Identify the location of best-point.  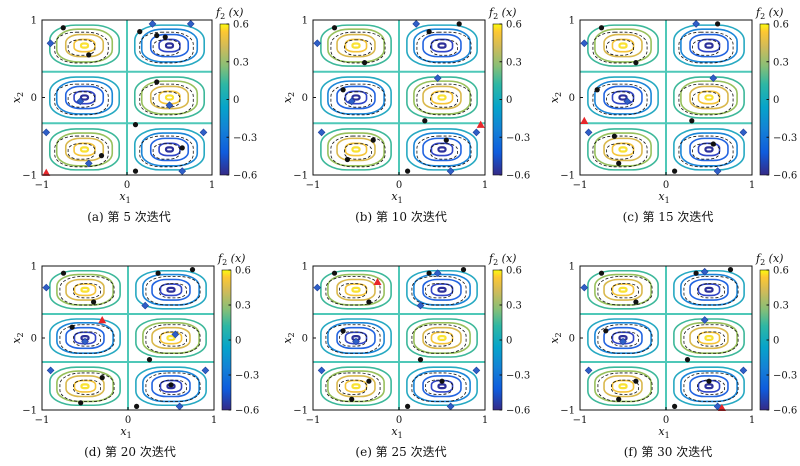
(584, 120).